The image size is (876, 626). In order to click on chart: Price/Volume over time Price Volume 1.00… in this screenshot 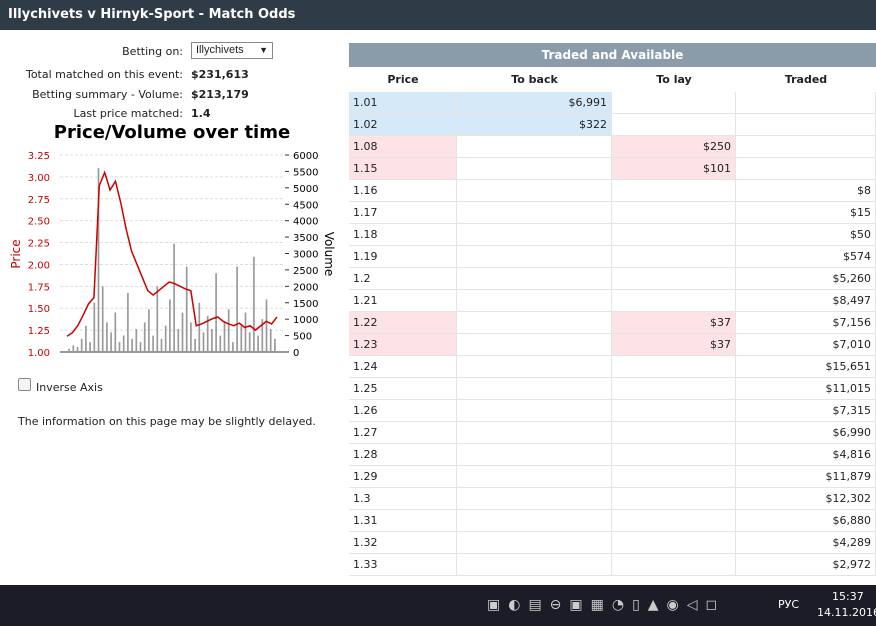, I will do `click(172, 240)`.